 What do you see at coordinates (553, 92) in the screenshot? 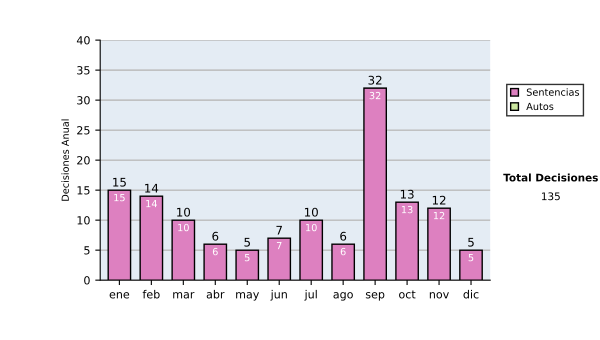
I see `legend-label: Sentencias` at bounding box center [553, 92].